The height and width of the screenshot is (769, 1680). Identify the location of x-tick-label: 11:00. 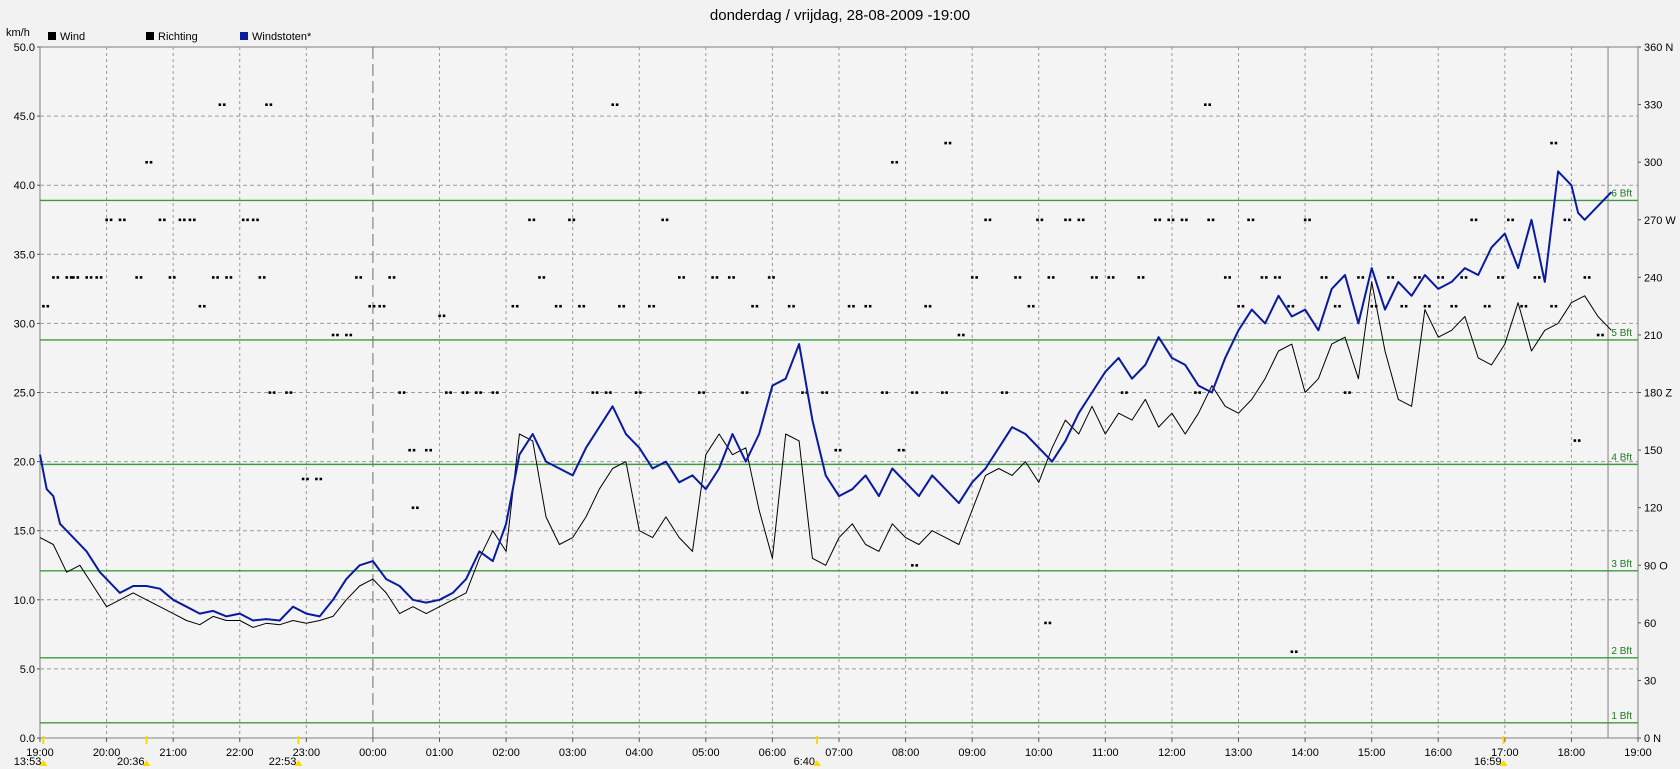
(1105, 753).